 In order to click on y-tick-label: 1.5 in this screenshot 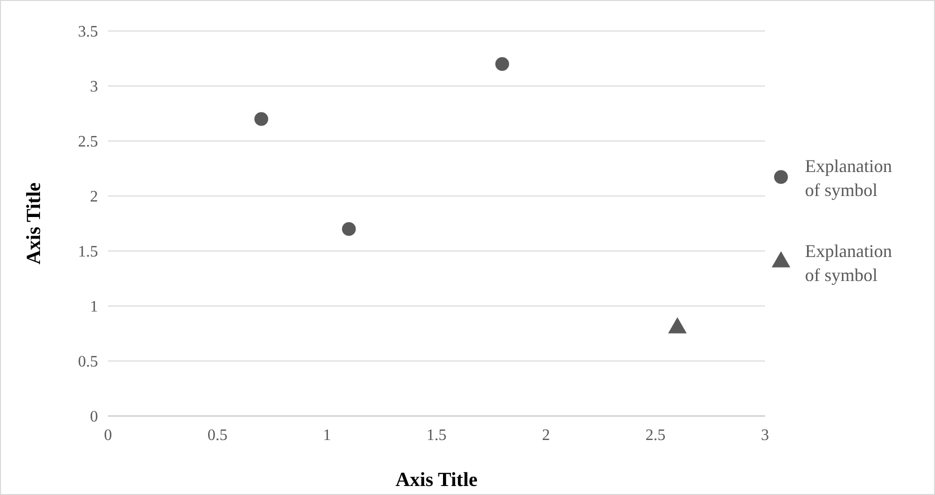, I will do `click(88, 252)`.